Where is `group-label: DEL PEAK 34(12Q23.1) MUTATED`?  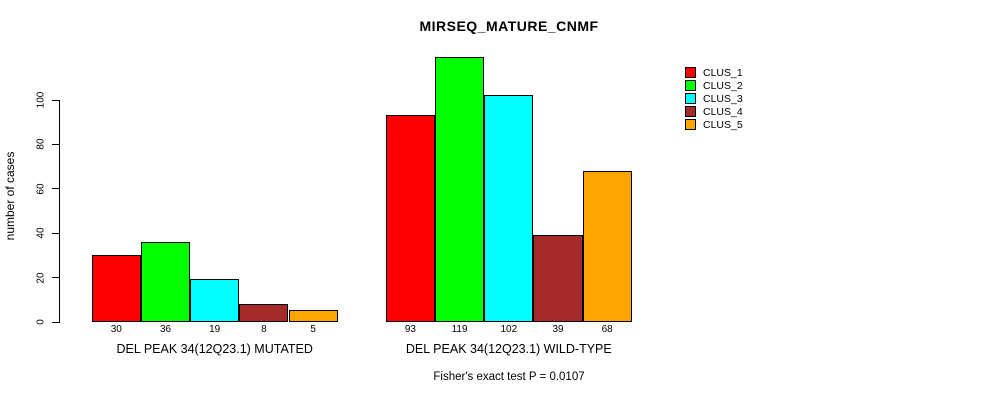 group-label: DEL PEAK 34(12Q23.1) MUTATED is located at coordinates (214, 349).